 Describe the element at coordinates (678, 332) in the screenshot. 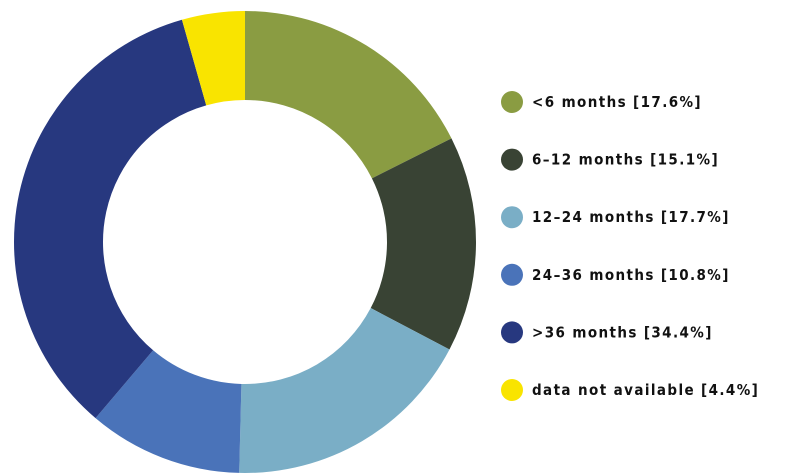

I see `legend-value: [34.4%]` at that location.